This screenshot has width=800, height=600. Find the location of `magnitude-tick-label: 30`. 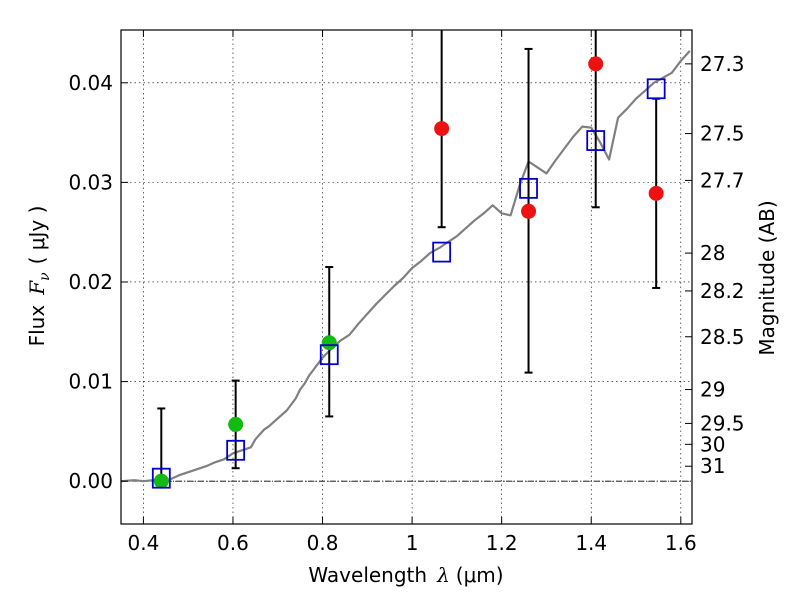

magnitude-tick-label: 30 is located at coordinates (712, 444).